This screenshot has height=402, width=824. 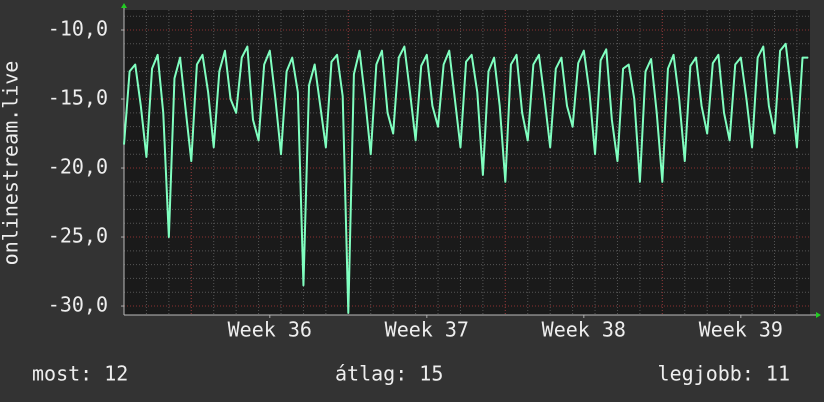 What do you see at coordinates (78, 167) in the screenshot?
I see `y-tick-label: -20,0` at bounding box center [78, 167].